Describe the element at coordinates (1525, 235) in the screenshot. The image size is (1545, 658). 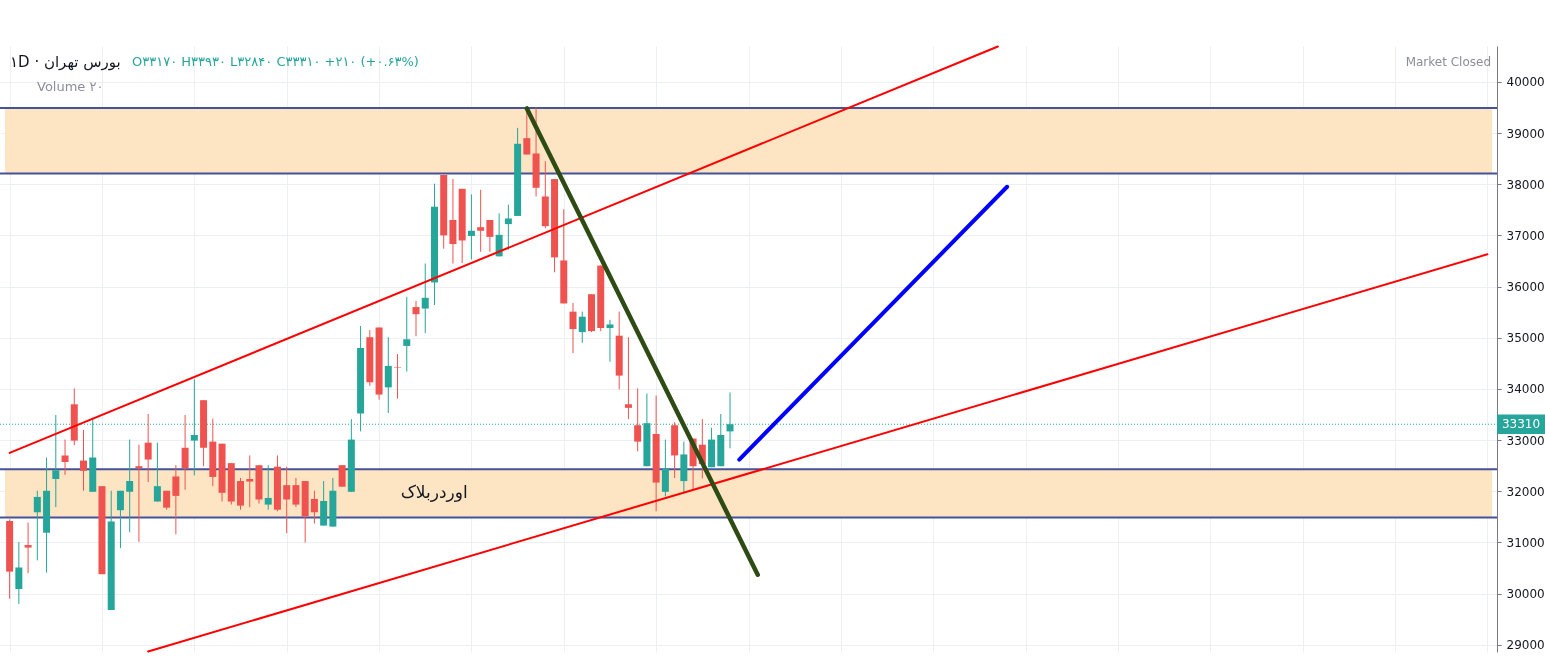
I see `y-tick-label: 37000` at that location.